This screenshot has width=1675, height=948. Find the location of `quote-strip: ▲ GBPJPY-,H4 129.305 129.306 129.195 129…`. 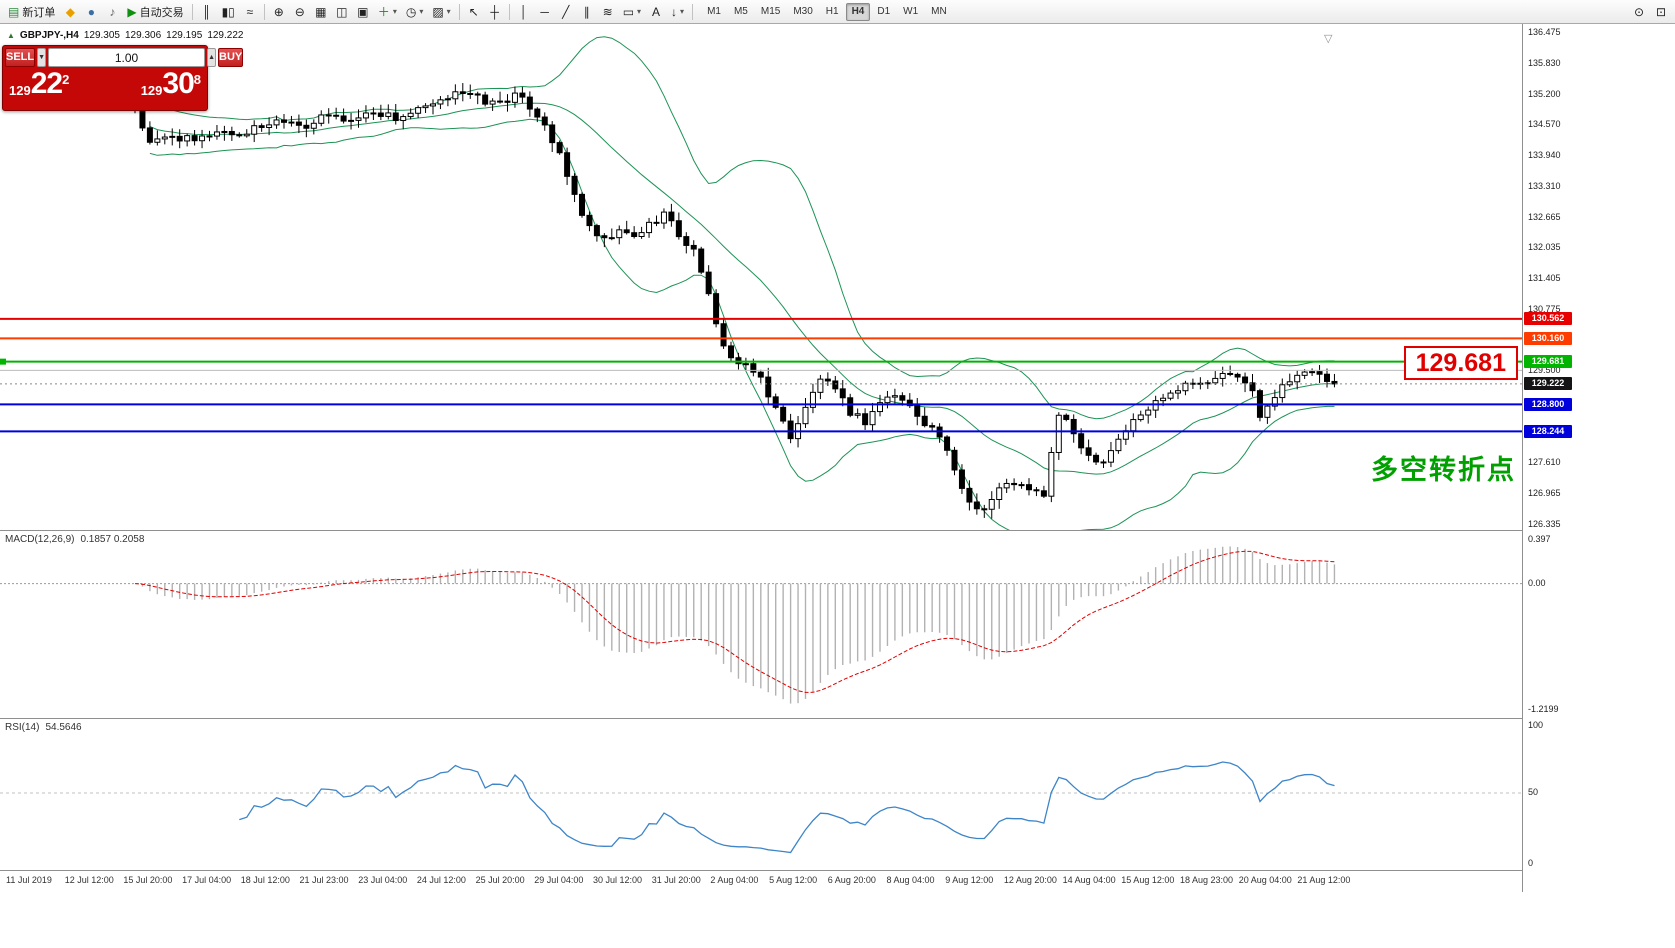

quote-strip: ▲ GBPJPY-,H4 129.305 129.306 129.195 129… is located at coordinates (125, 35).